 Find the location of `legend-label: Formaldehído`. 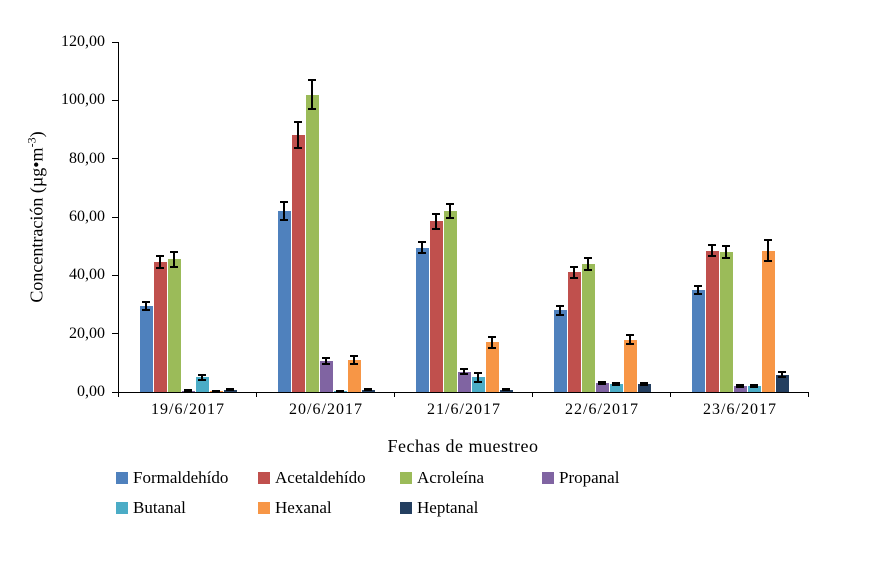

legend-label: Formaldehído is located at coordinates (181, 477).